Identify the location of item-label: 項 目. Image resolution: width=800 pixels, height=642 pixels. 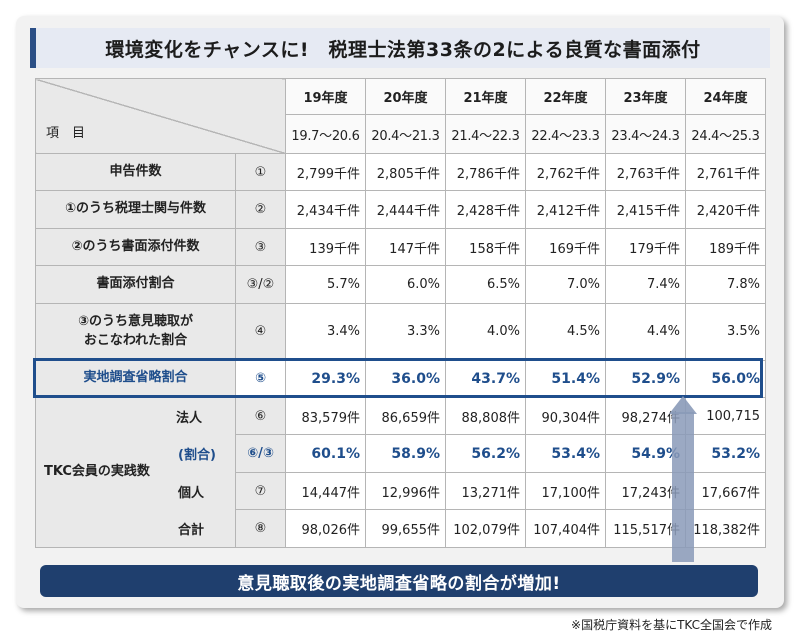
(66, 133).